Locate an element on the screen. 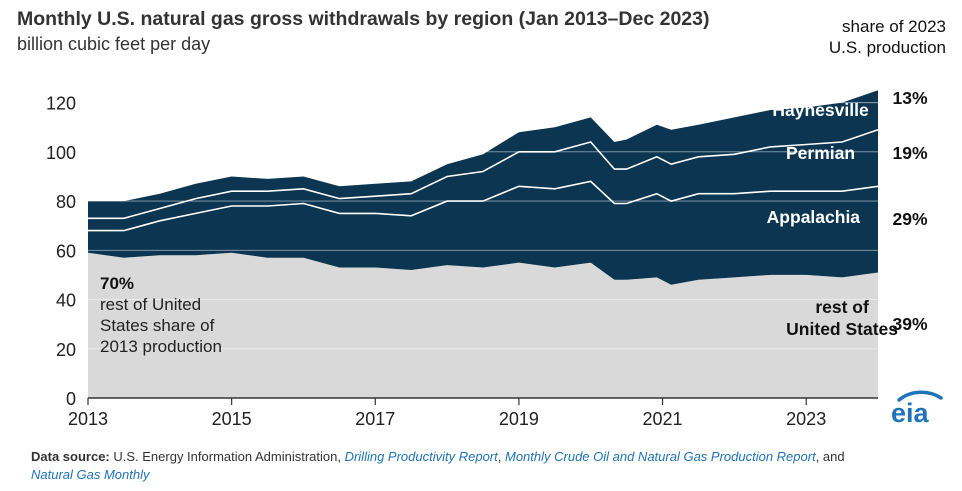 The image size is (962, 491). share-heading: share of 2023 U.S. production is located at coordinates (887, 37).